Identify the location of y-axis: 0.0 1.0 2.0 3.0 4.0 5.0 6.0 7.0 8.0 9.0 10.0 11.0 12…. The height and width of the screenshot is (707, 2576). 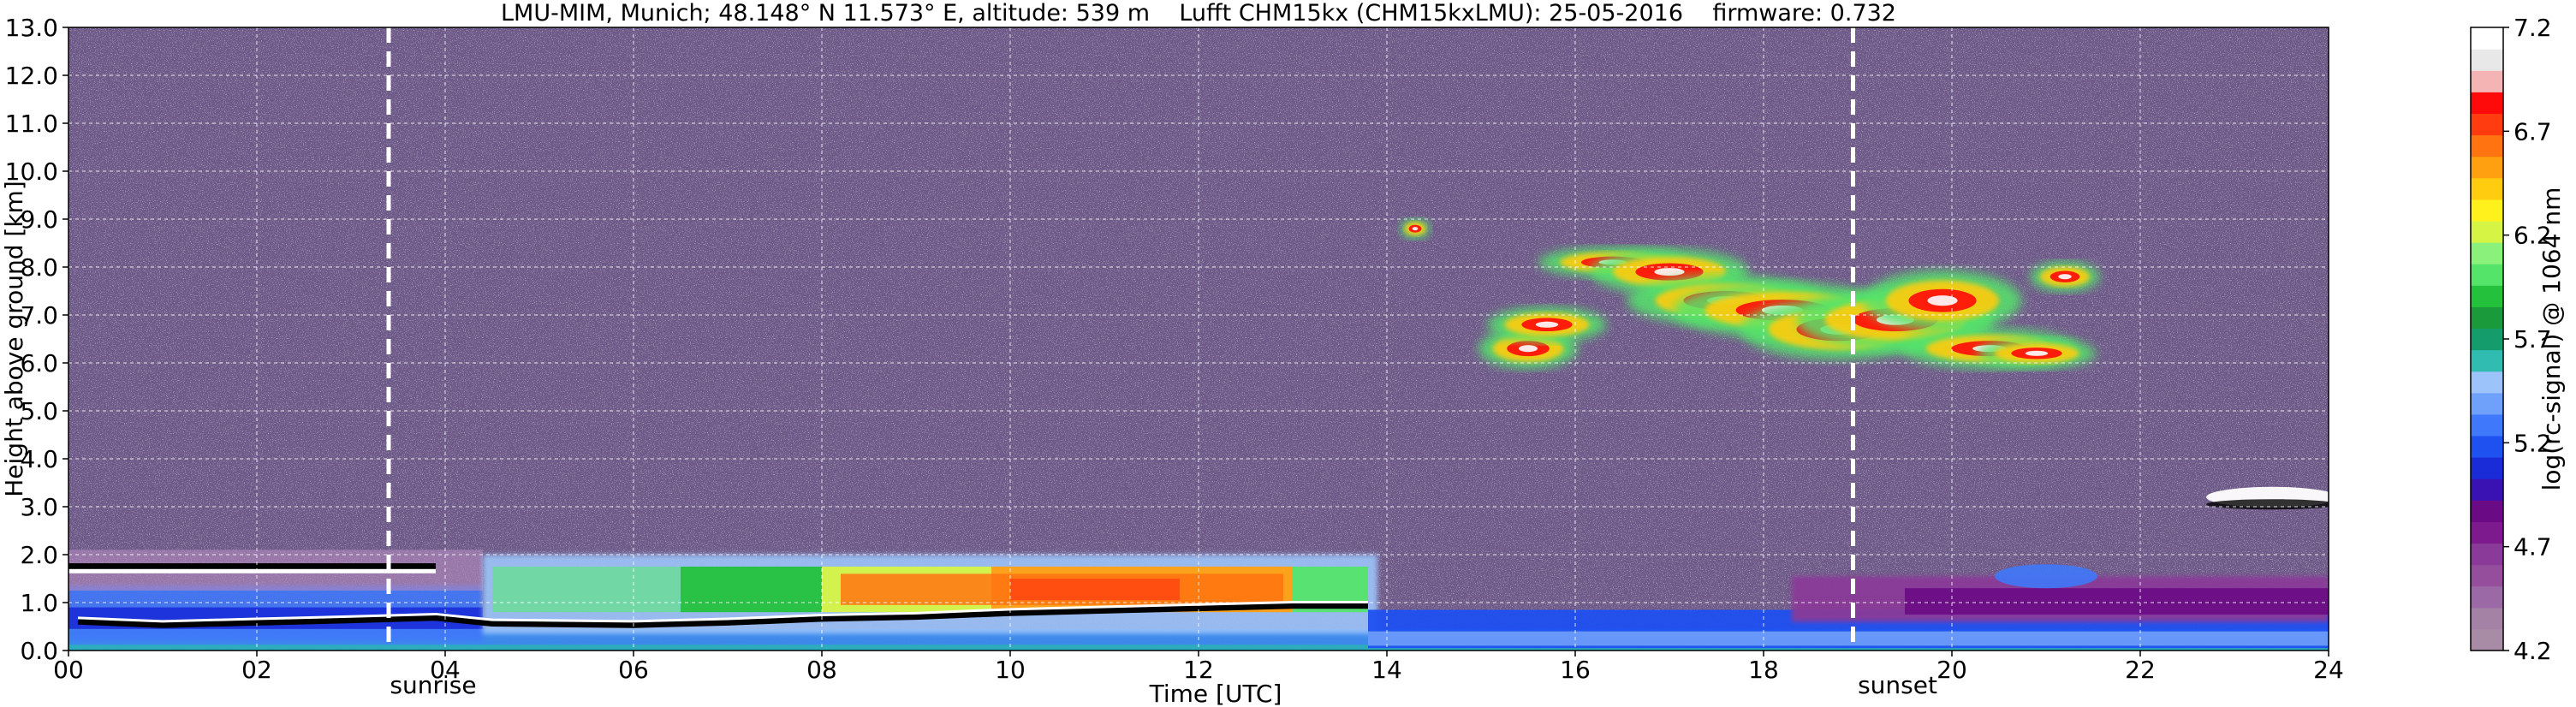
(36, 339).